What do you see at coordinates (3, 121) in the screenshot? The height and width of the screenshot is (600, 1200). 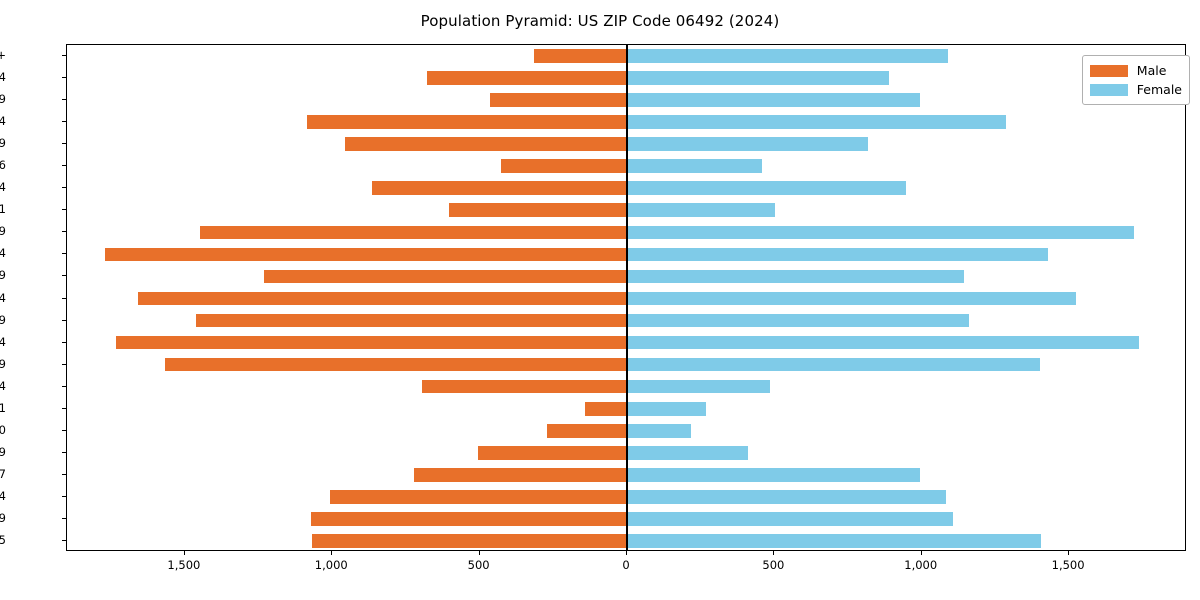 I see `y-tick-label-70-74: 70-74` at bounding box center [3, 121].